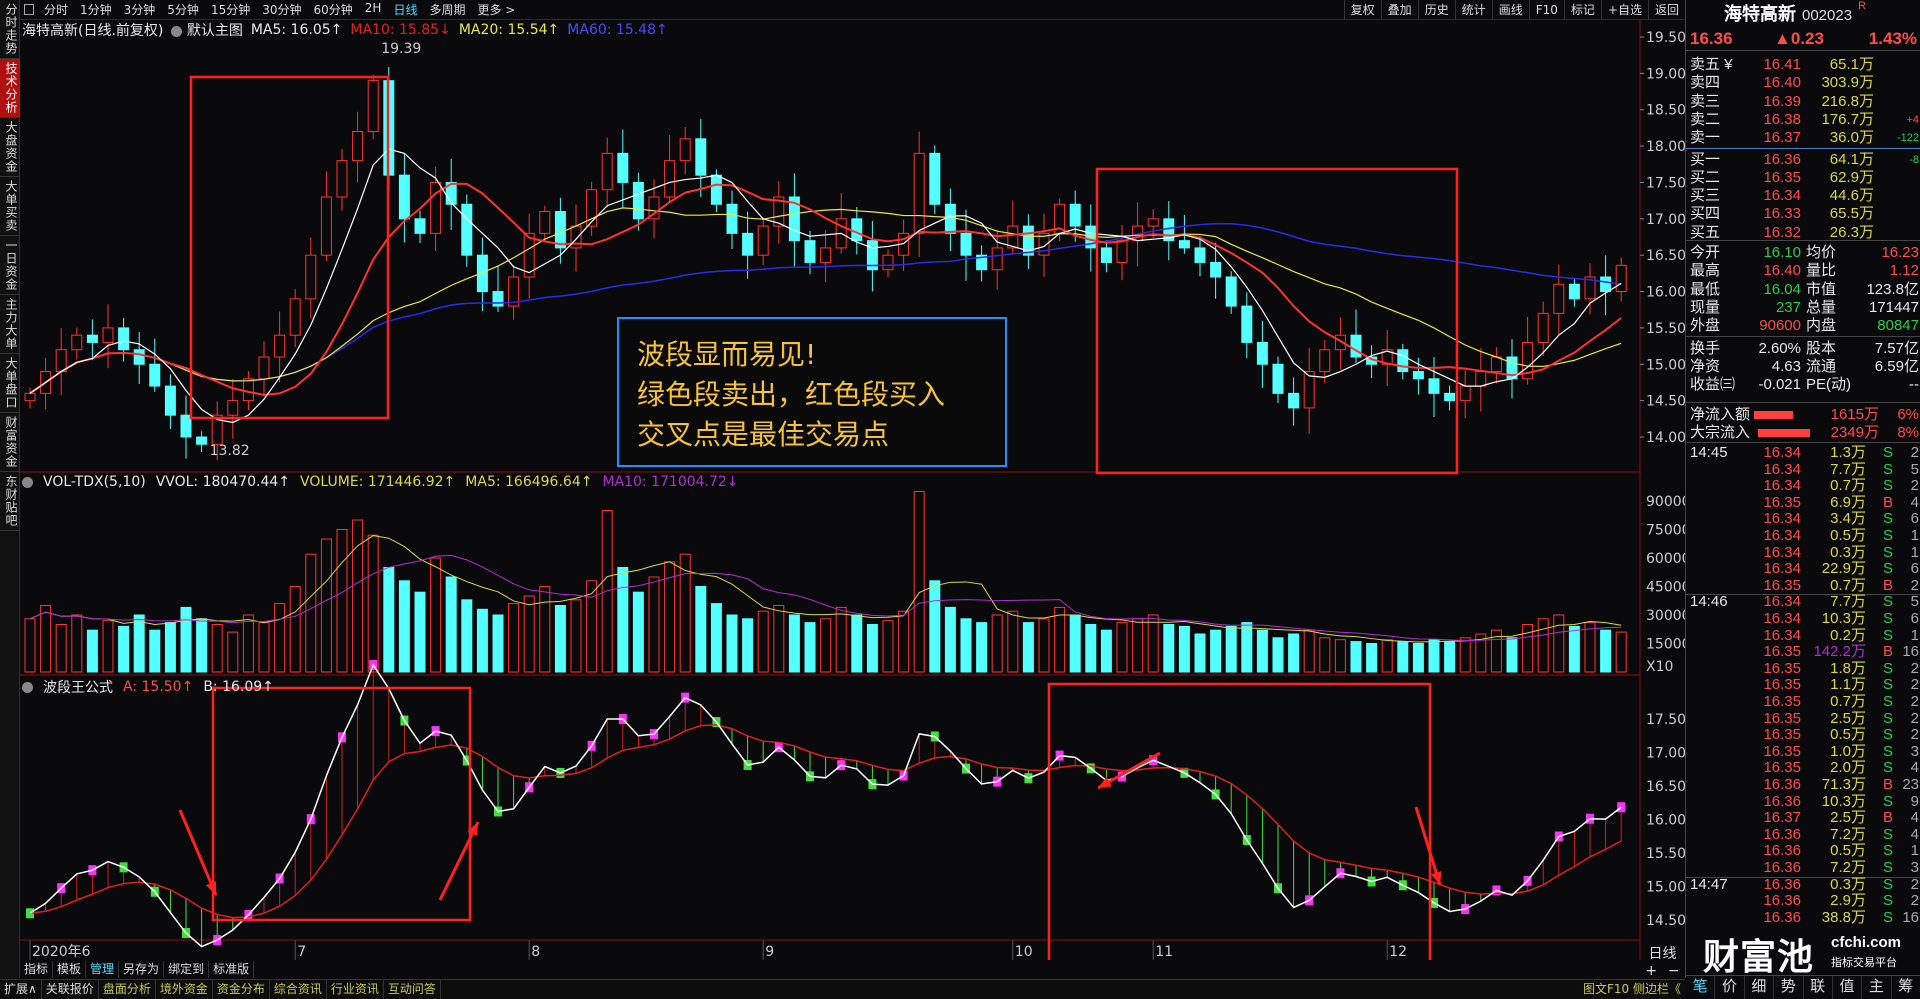 The image size is (1920, 999). I want to click on bottom-tab-1: 关联报价, so click(70, 989).